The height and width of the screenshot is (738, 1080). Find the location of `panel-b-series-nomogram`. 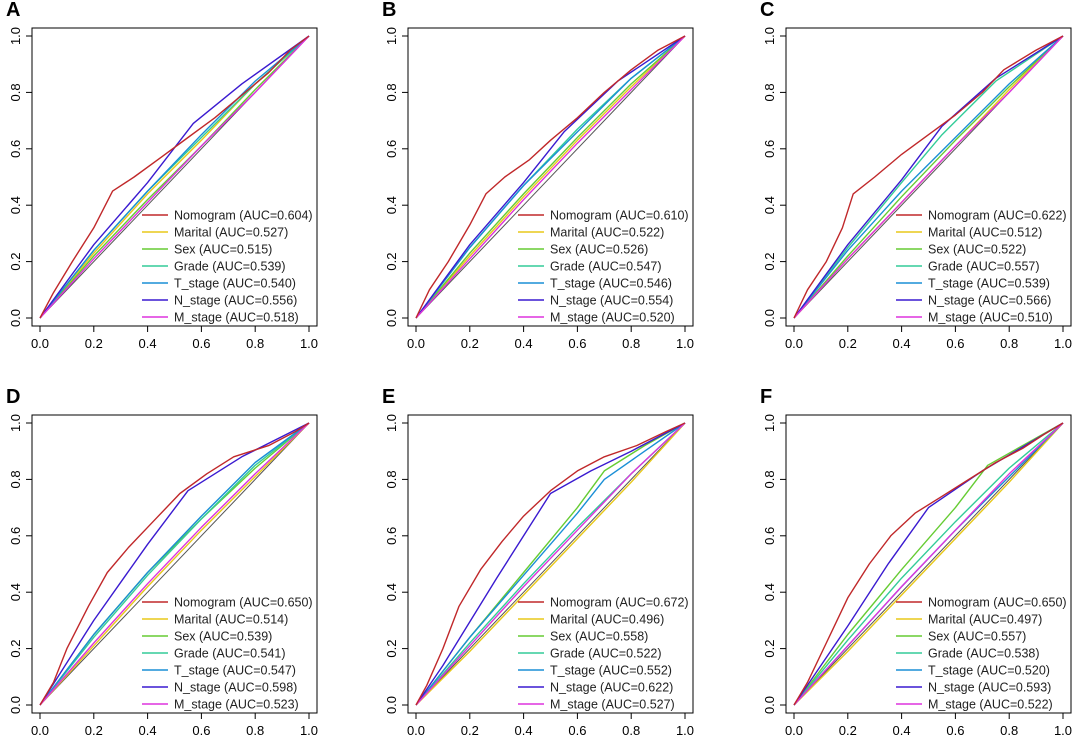

panel-b-series-nomogram is located at coordinates (550, 177).